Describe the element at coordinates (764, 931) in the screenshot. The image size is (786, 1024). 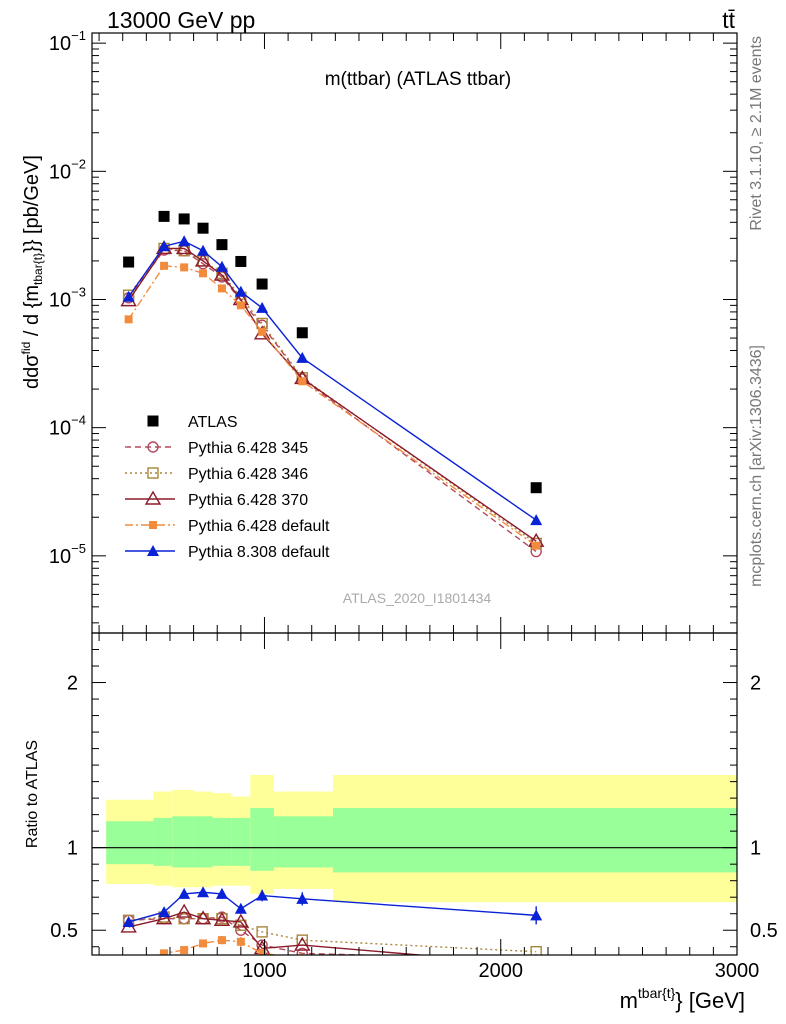
I see `ratio-y-tick-label-right: 0.5` at that location.